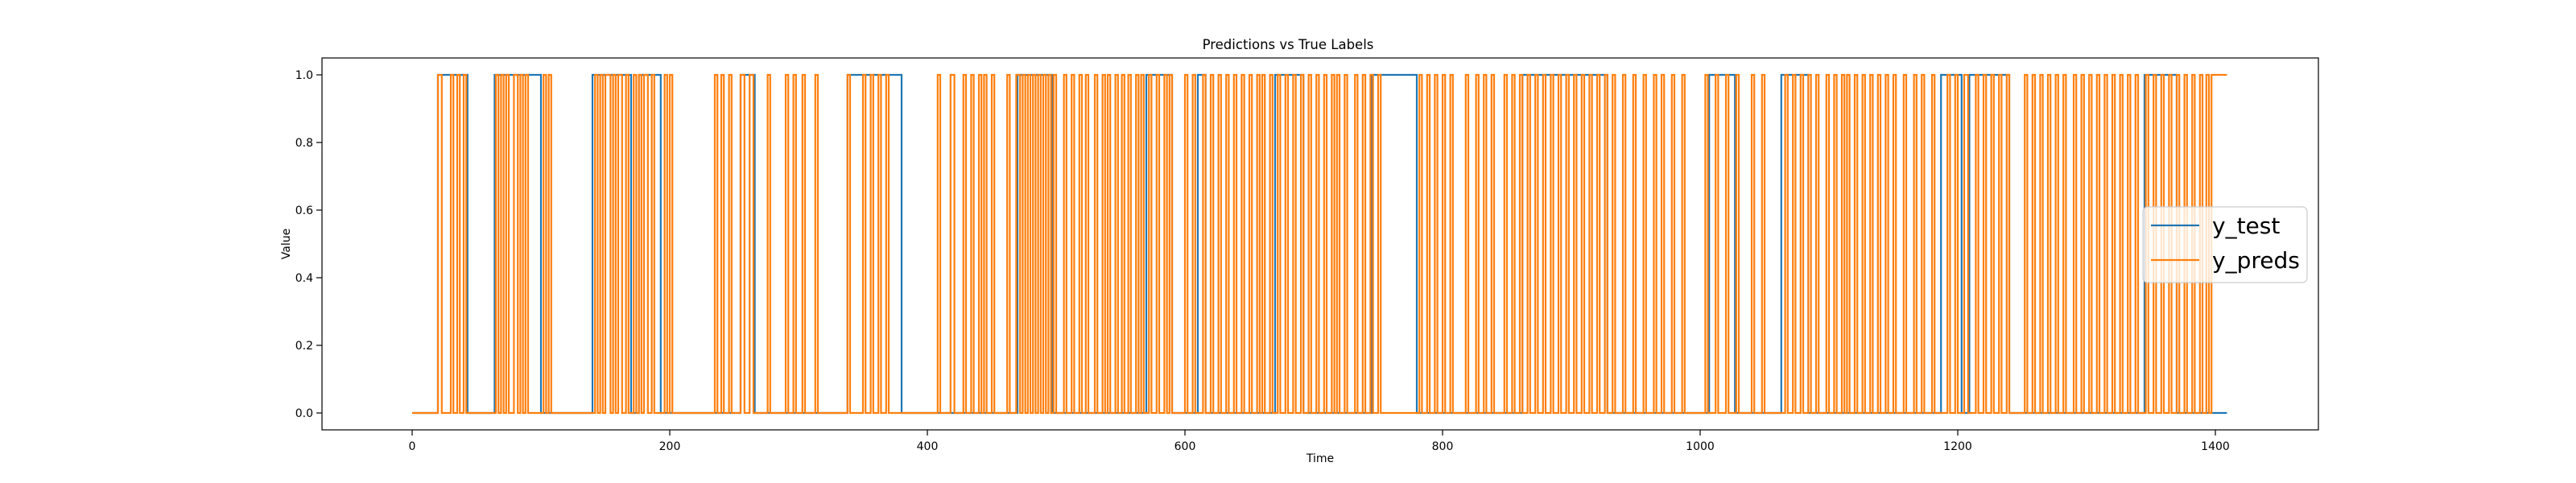 This screenshot has width=2576, height=483. Describe the element at coordinates (1288, 44) in the screenshot. I see `chart-title: Predictions vs True Labels` at that location.